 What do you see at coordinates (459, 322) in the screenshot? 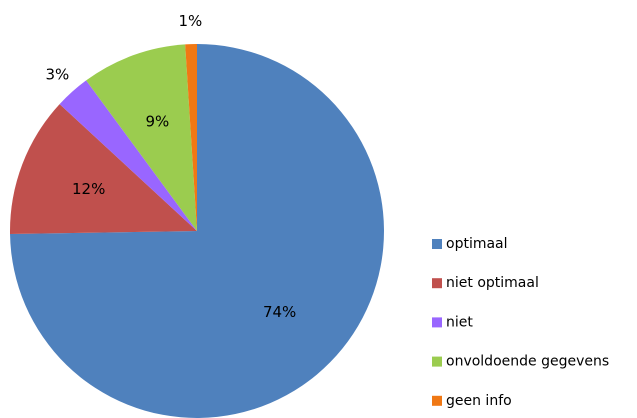
I see `legend-label: niet` at bounding box center [459, 322].